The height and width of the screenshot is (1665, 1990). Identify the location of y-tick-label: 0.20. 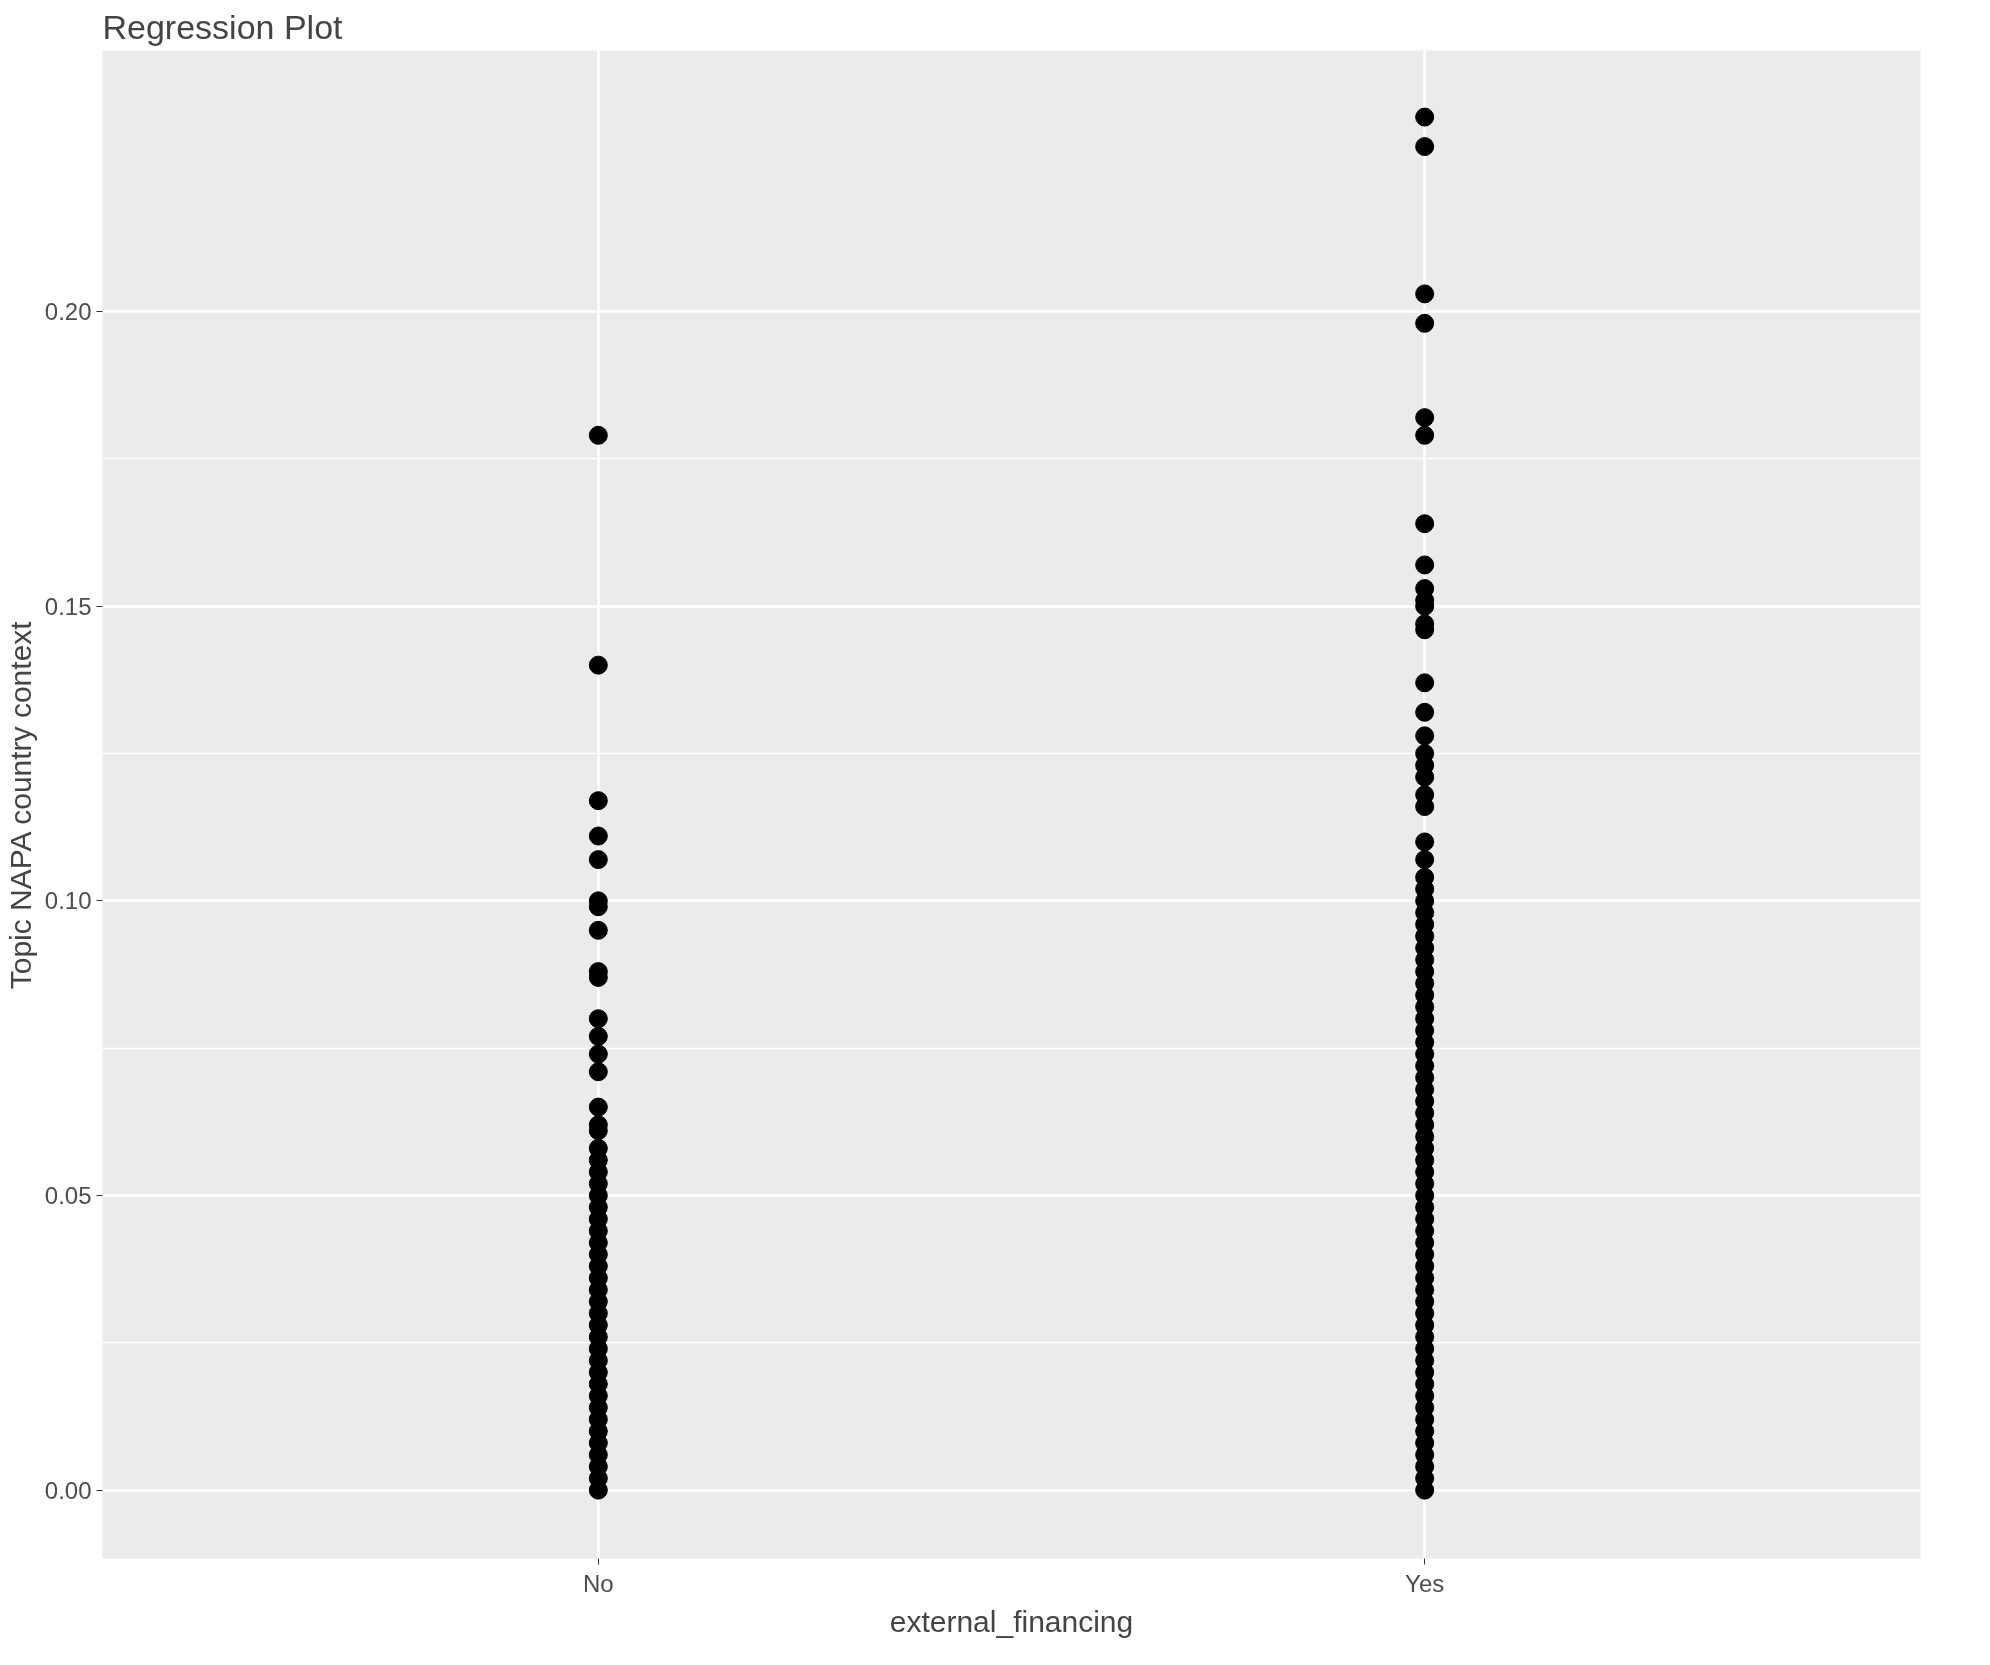
(68, 312).